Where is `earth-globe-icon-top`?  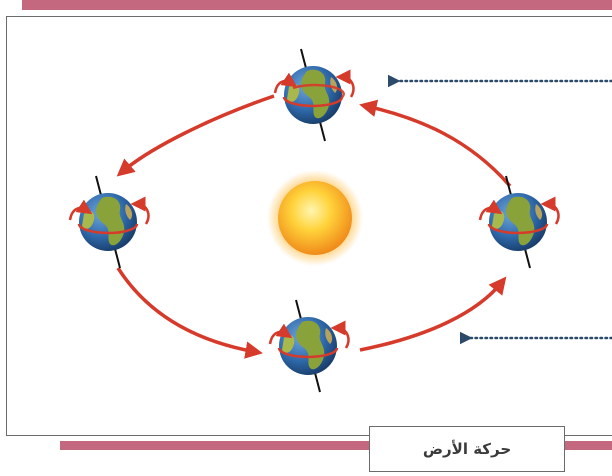
earth-globe-icon-top is located at coordinates (314, 95).